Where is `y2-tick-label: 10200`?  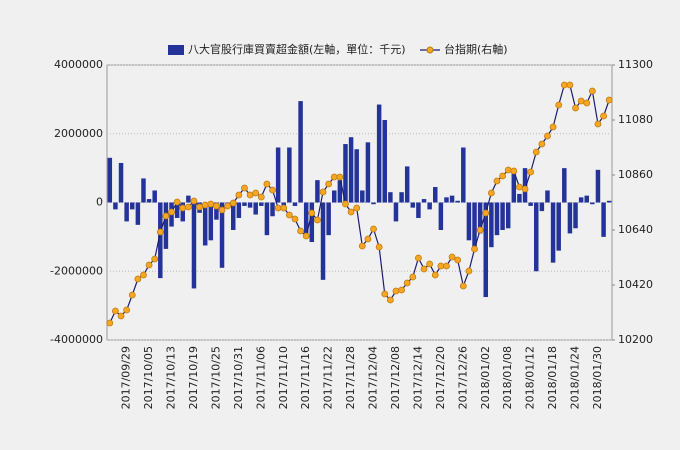
y2-tick-label: 10200 is located at coordinates (635, 339).